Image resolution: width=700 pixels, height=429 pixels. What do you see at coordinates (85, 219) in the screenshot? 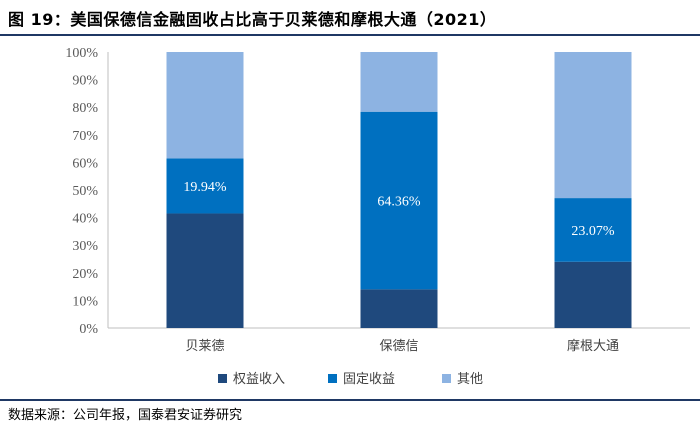
I see `y-tick-label: 40%` at bounding box center [85, 219].